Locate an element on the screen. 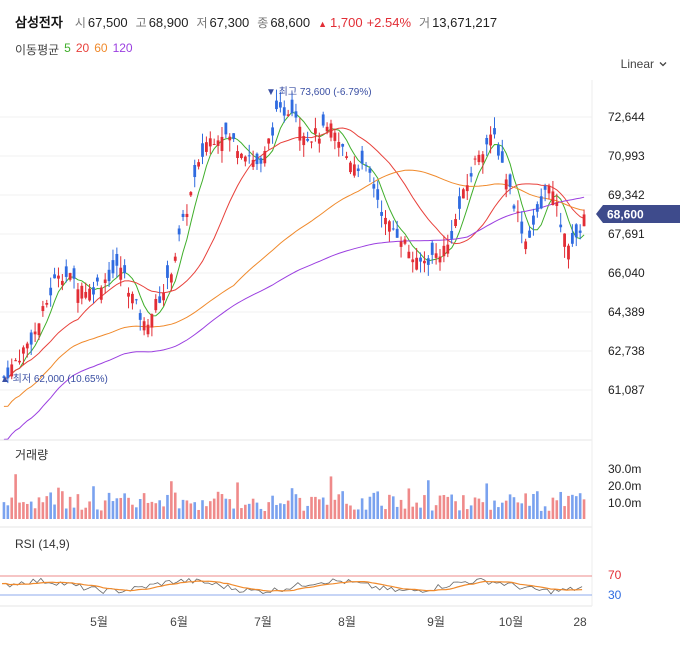 Image resolution: width=688 pixels, height=658 pixels. x-axis-label: 7월 is located at coordinates (263, 622).